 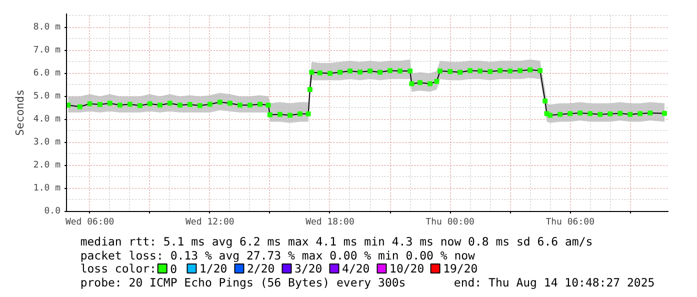 What do you see at coordinates (46, 50) in the screenshot?
I see `y-tick-label: 7.0 m` at bounding box center [46, 50].